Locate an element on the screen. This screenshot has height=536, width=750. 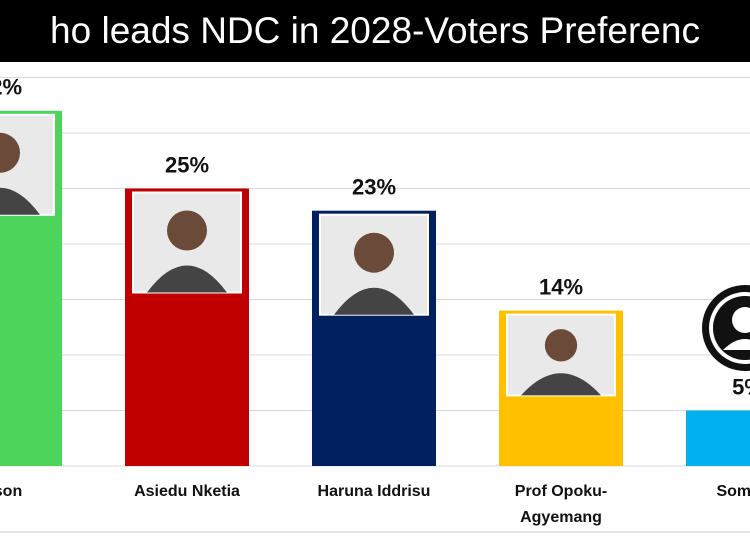
value-label: 25% is located at coordinates (187, 164).